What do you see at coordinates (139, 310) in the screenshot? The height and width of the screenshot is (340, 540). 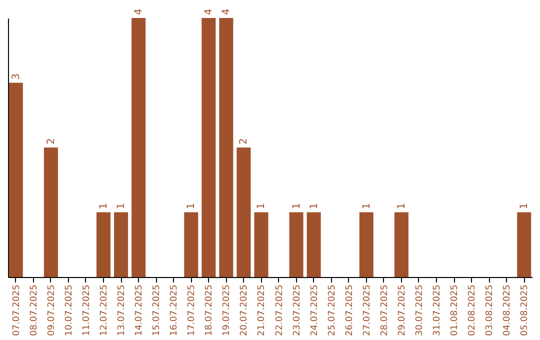 I see `x-tick-label: 14.07.2025` at bounding box center [139, 310].